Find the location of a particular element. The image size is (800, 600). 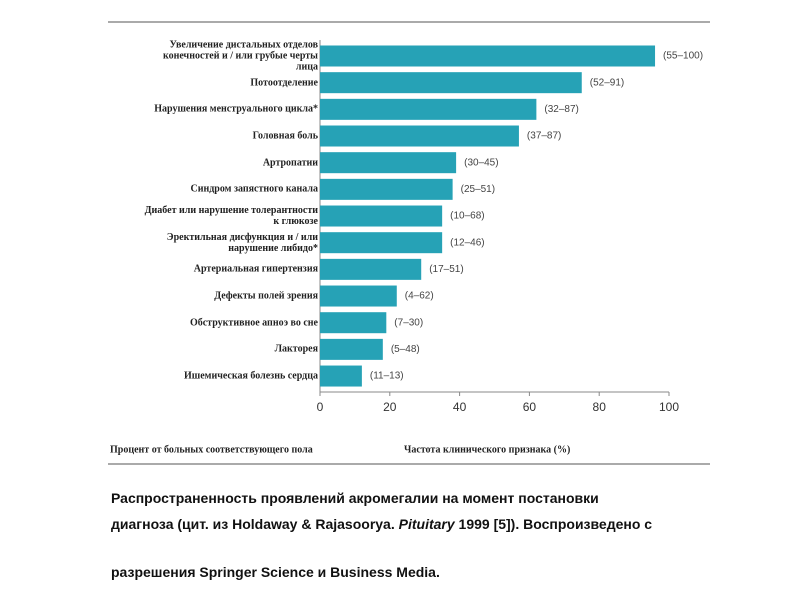

footnote: Процент от больных соответствующего пола is located at coordinates (211, 449).